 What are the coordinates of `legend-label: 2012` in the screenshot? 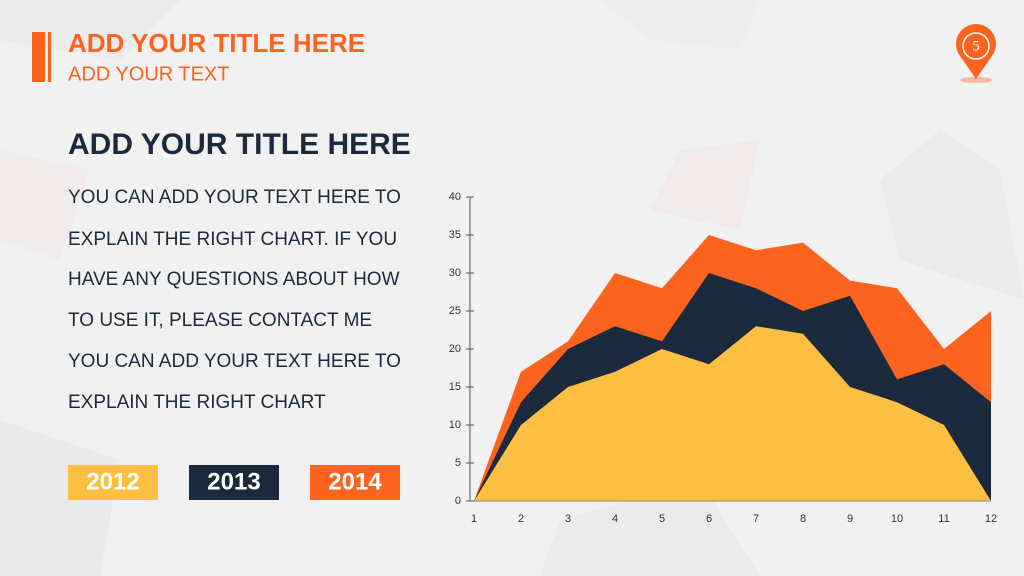 It's located at (112, 481).